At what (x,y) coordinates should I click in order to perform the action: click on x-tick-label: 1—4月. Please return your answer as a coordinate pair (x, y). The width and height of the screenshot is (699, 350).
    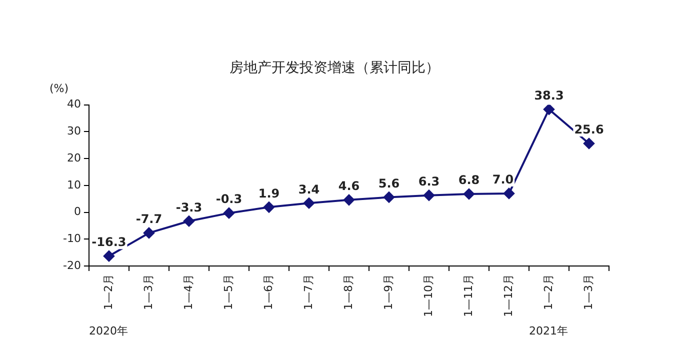
    Looking at the image, I should click on (188, 292).